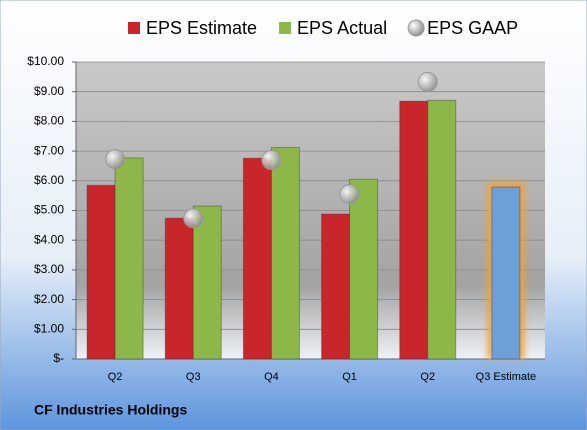  Describe the element at coordinates (49, 121) in the screenshot. I see `y-tick-label: $8.00` at that location.